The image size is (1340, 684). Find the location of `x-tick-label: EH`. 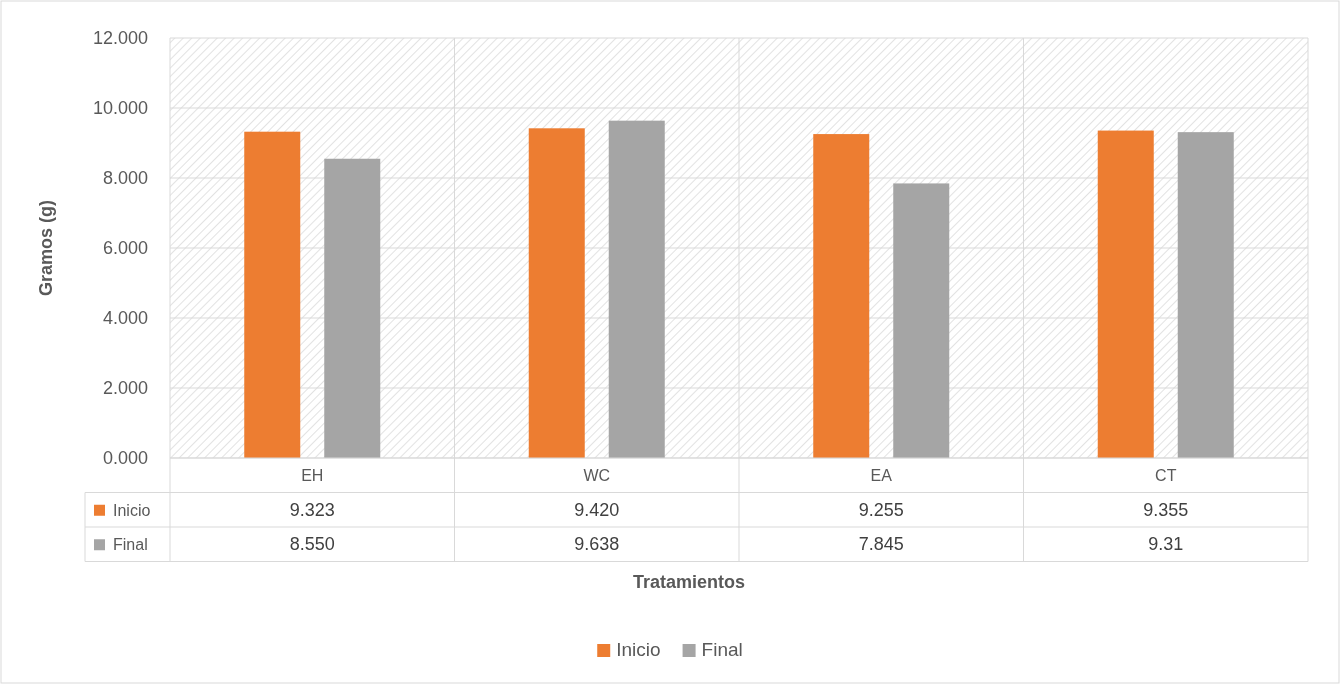

x-tick-label: EH is located at coordinates (312, 476).